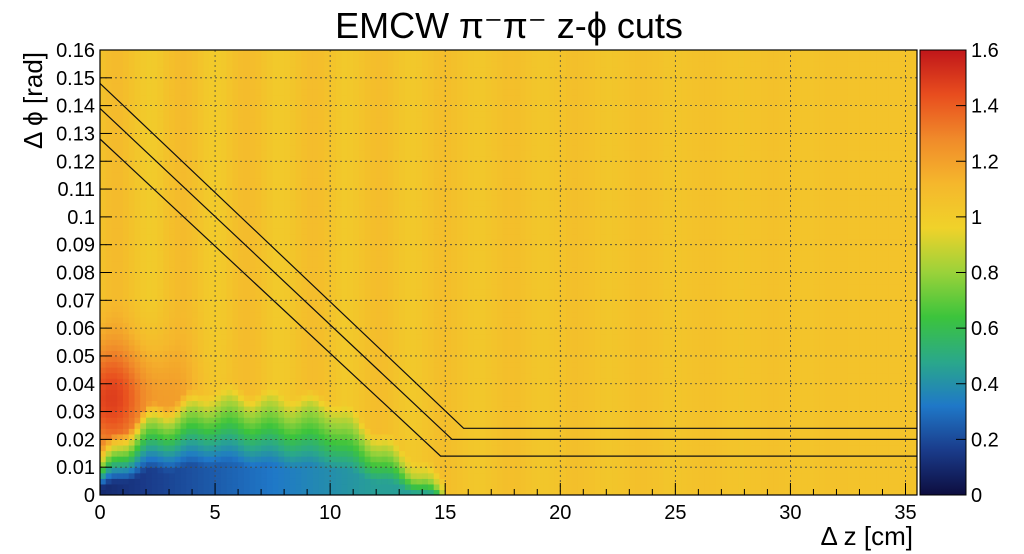 The width and height of the screenshot is (1024, 554). I want to click on colorbar-tick-label: 0.6, so click(985, 329).